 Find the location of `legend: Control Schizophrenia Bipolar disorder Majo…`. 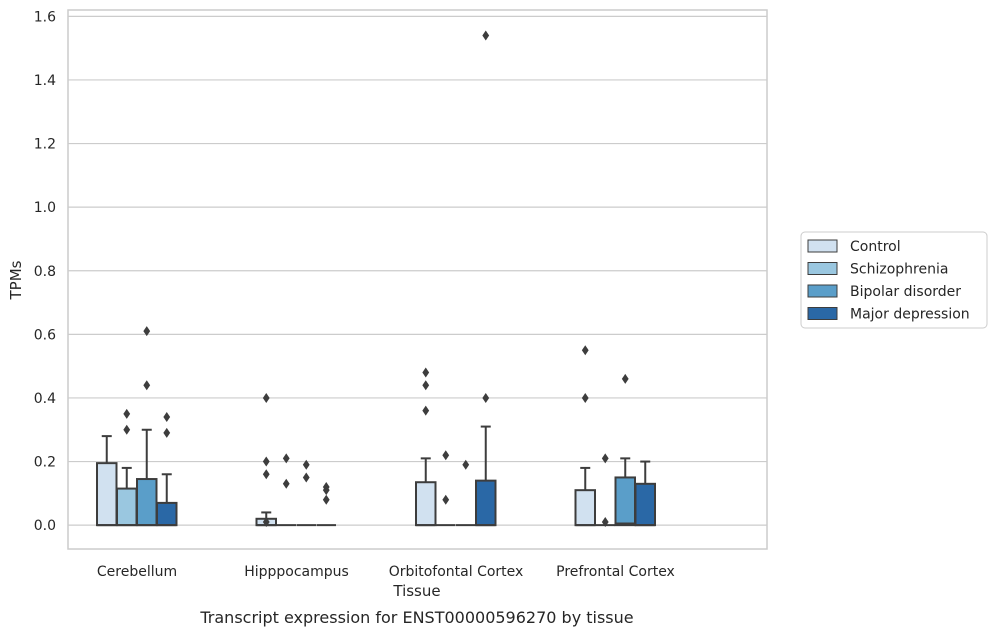

legend: Control Schizophrenia Bipolar disorder Majo… is located at coordinates (894, 280).